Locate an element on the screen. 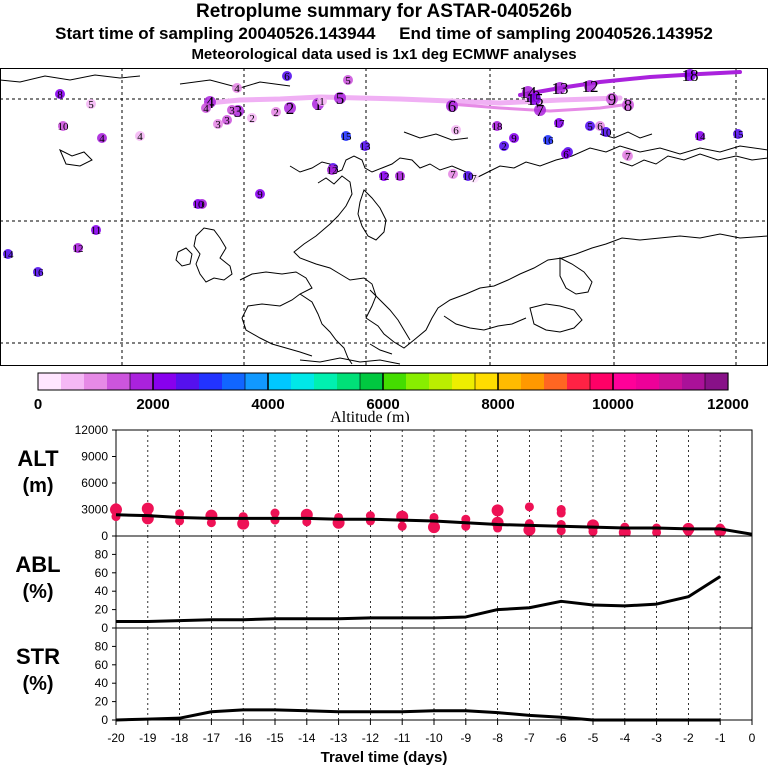  panel-alt: 0 3000 6000 9000 12000 ALT (m) is located at coordinates (385, 483).